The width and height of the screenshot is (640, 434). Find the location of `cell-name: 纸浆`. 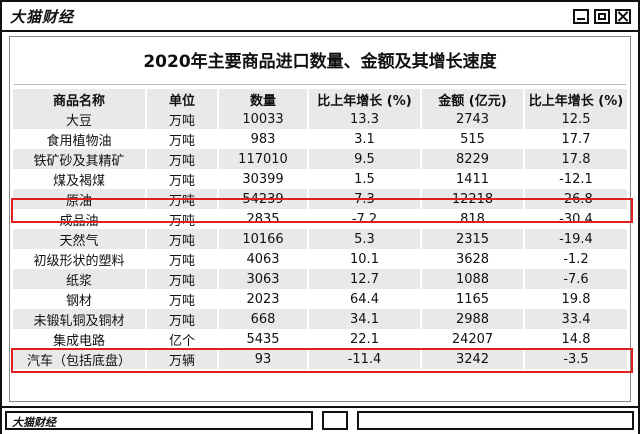

cell-name: 纸浆 is located at coordinates (80, 279).